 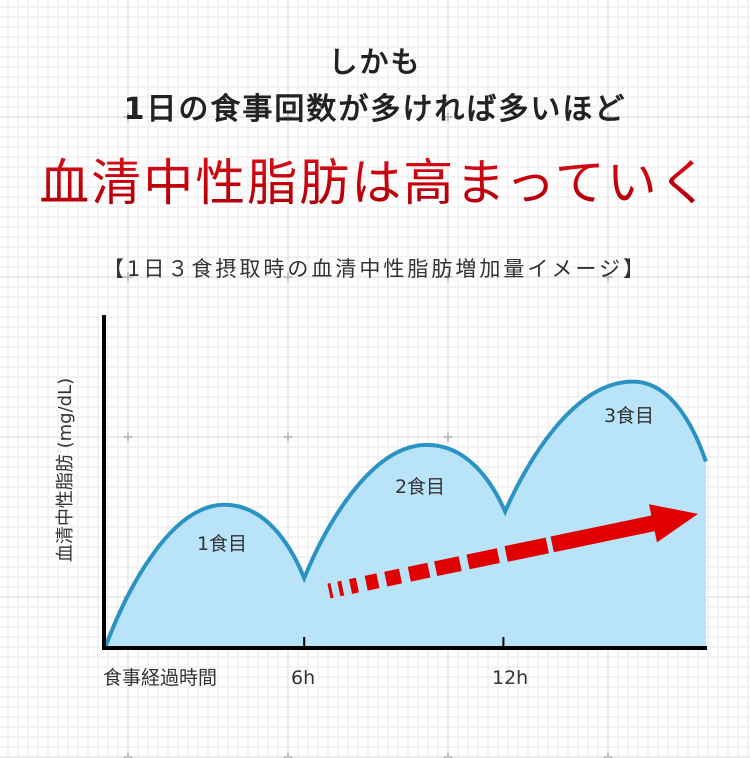 I want to click on chart-title: 【1日３食摂取時の血清中性脂肪増加量イメージ】, so click(x=375, y=269).